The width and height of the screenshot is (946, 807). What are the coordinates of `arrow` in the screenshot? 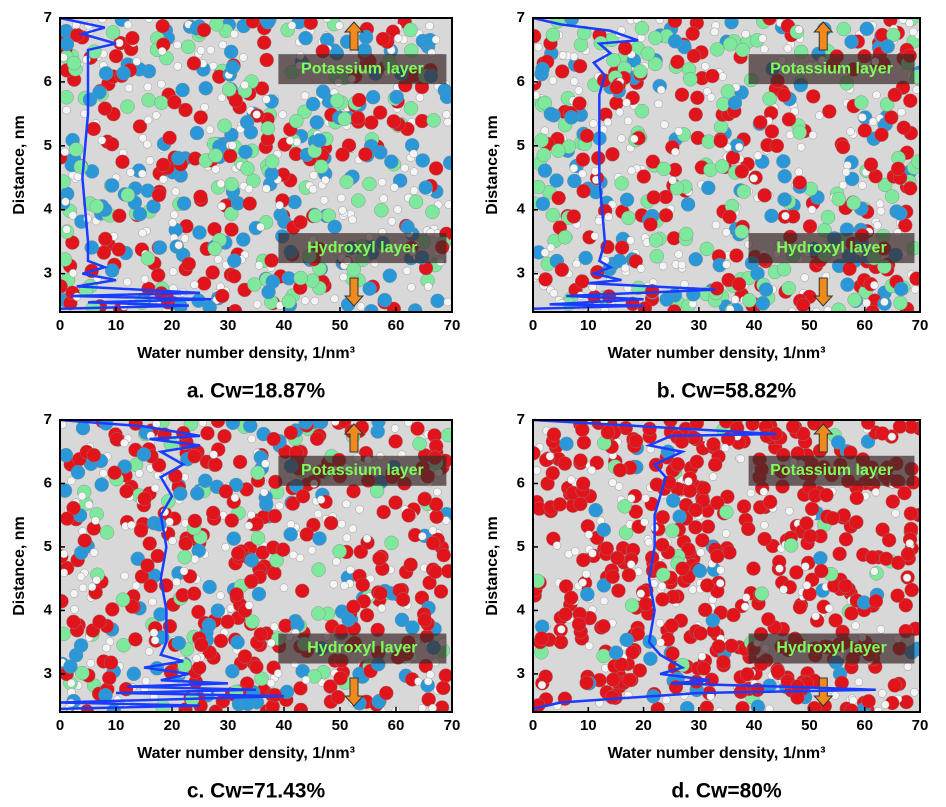 It's located at (354, 438).